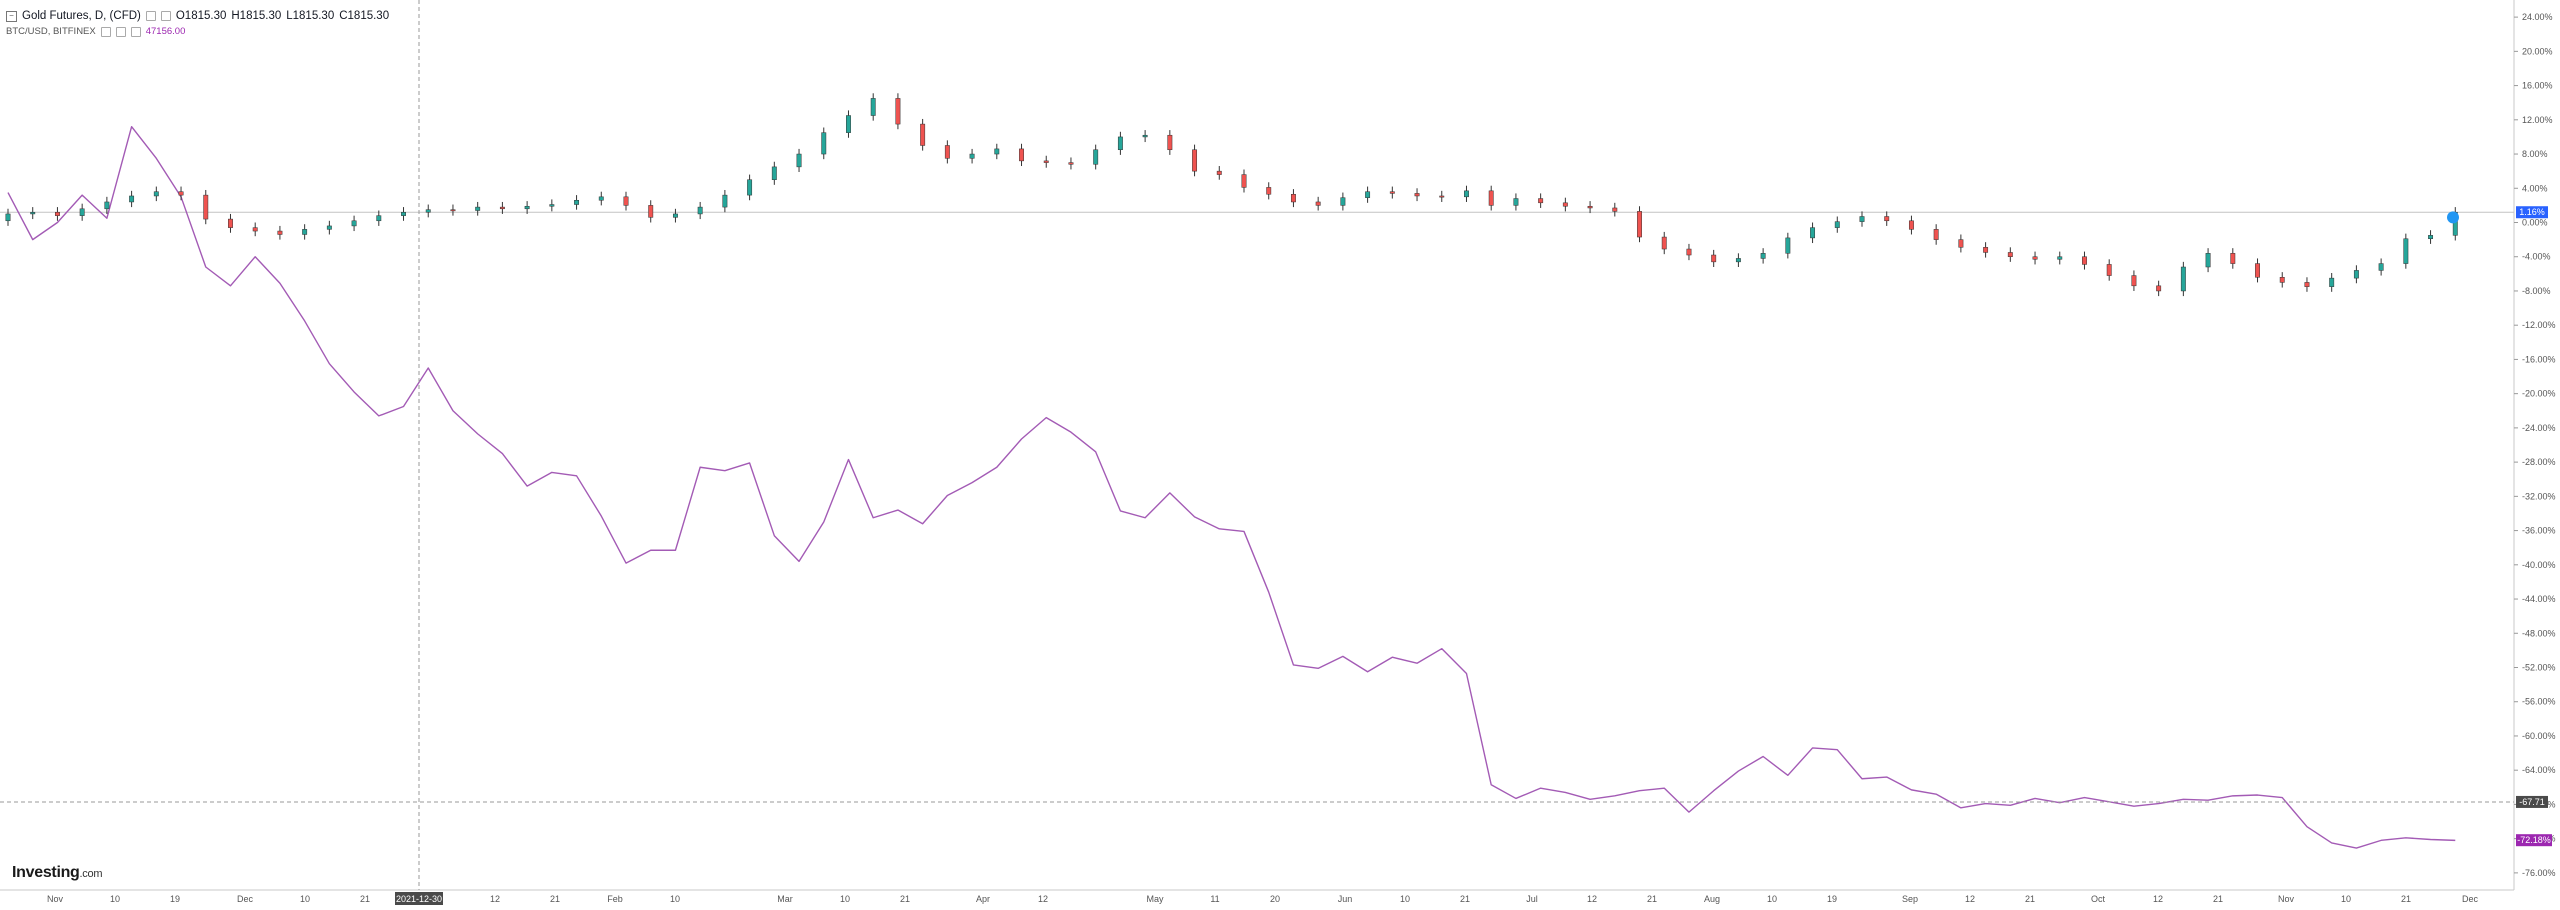 The height and width of the screenshot is (910, 2560). I want to click on y-tick-label: -56.00%, so click(2539, 702).